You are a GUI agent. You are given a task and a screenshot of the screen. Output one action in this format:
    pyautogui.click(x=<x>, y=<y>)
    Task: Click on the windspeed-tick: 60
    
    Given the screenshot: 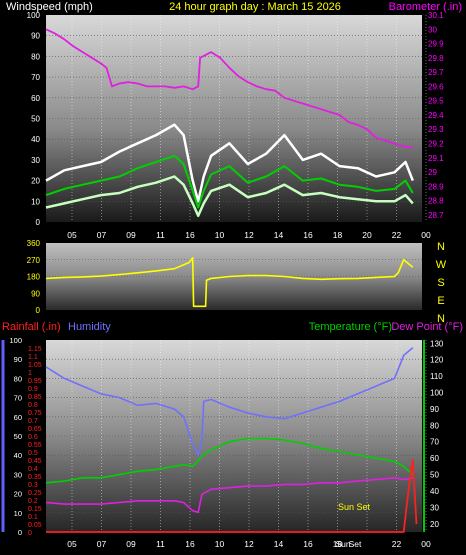 What is the action you would take?
    pyautogui.click(x=35, y=98)
    